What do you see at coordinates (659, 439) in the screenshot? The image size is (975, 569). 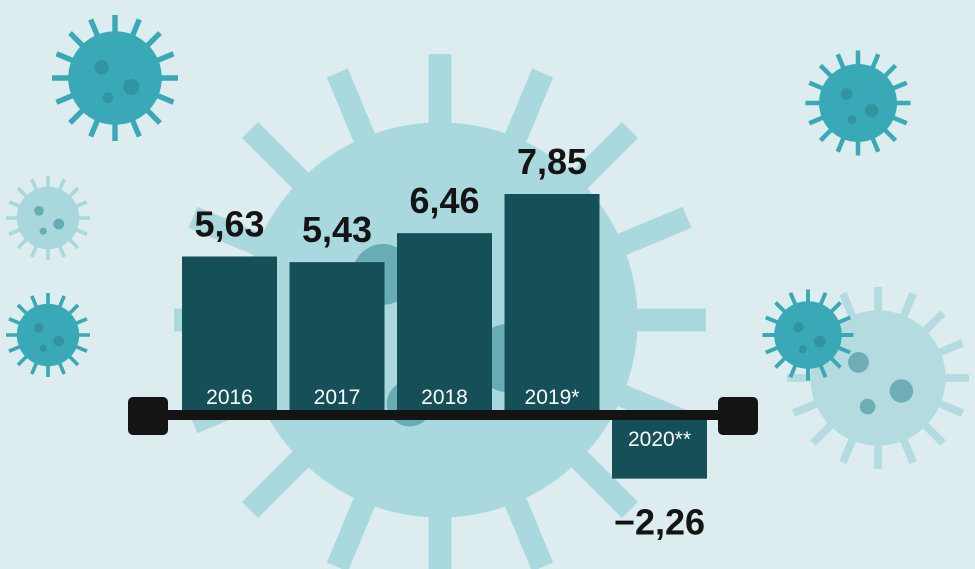 I see `category-label: 2020**` at bounding box center [659, 439].